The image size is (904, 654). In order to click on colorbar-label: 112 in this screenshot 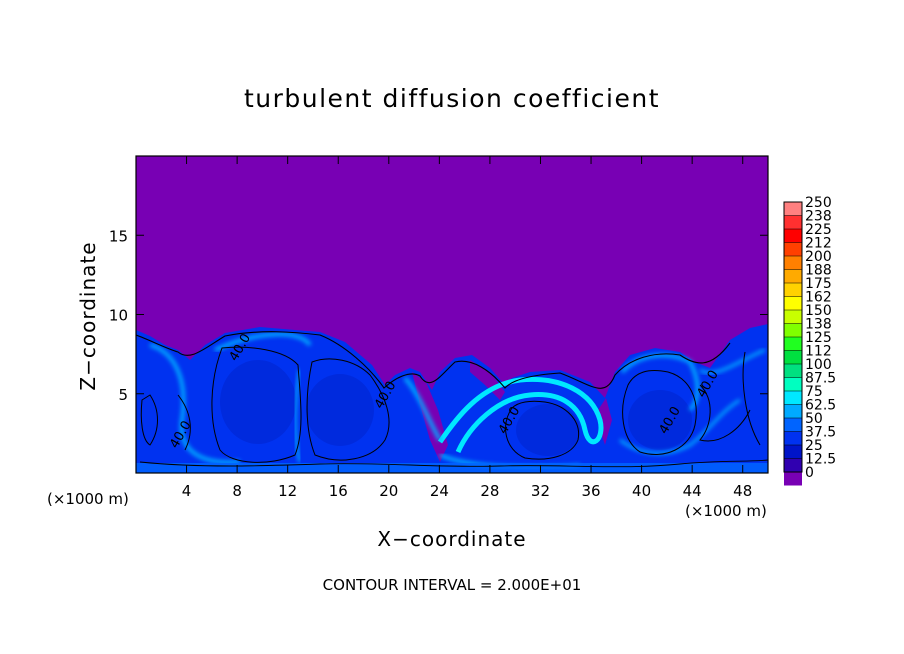, I will do `click(818, 352)`.